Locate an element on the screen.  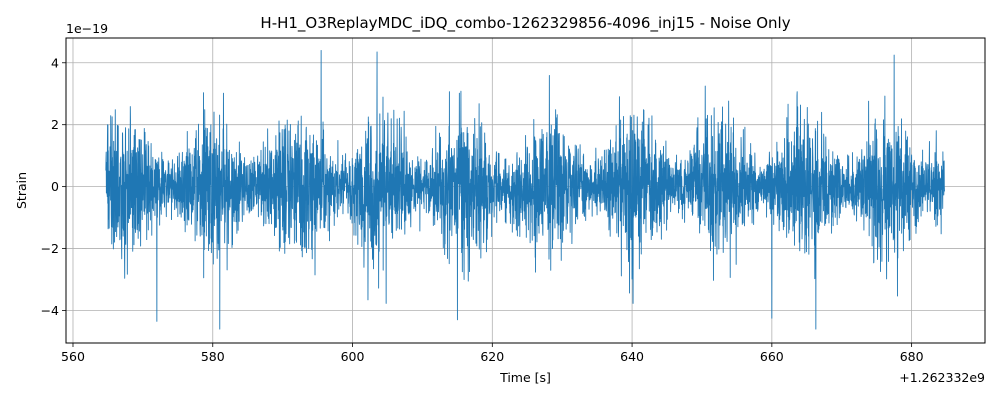
x-tick-label: 600 is located at coordinates (353, 356).